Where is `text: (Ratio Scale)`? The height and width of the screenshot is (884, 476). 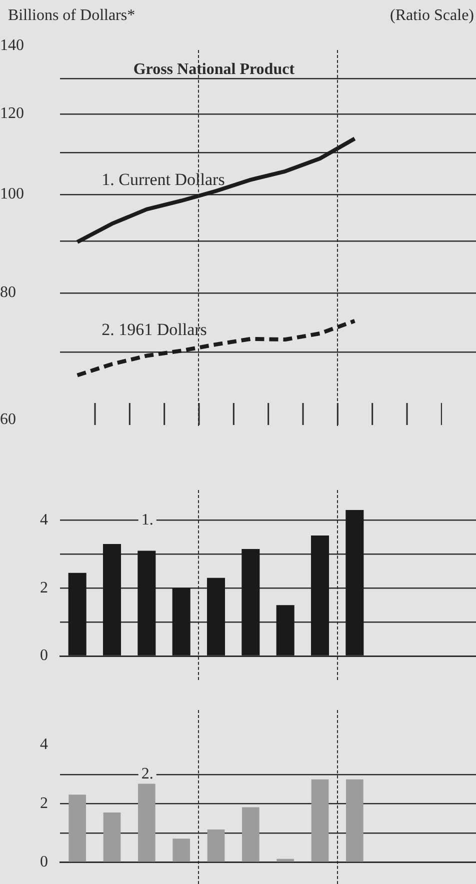
text: (Ratio Scale) is located at coordinates (432, 15).